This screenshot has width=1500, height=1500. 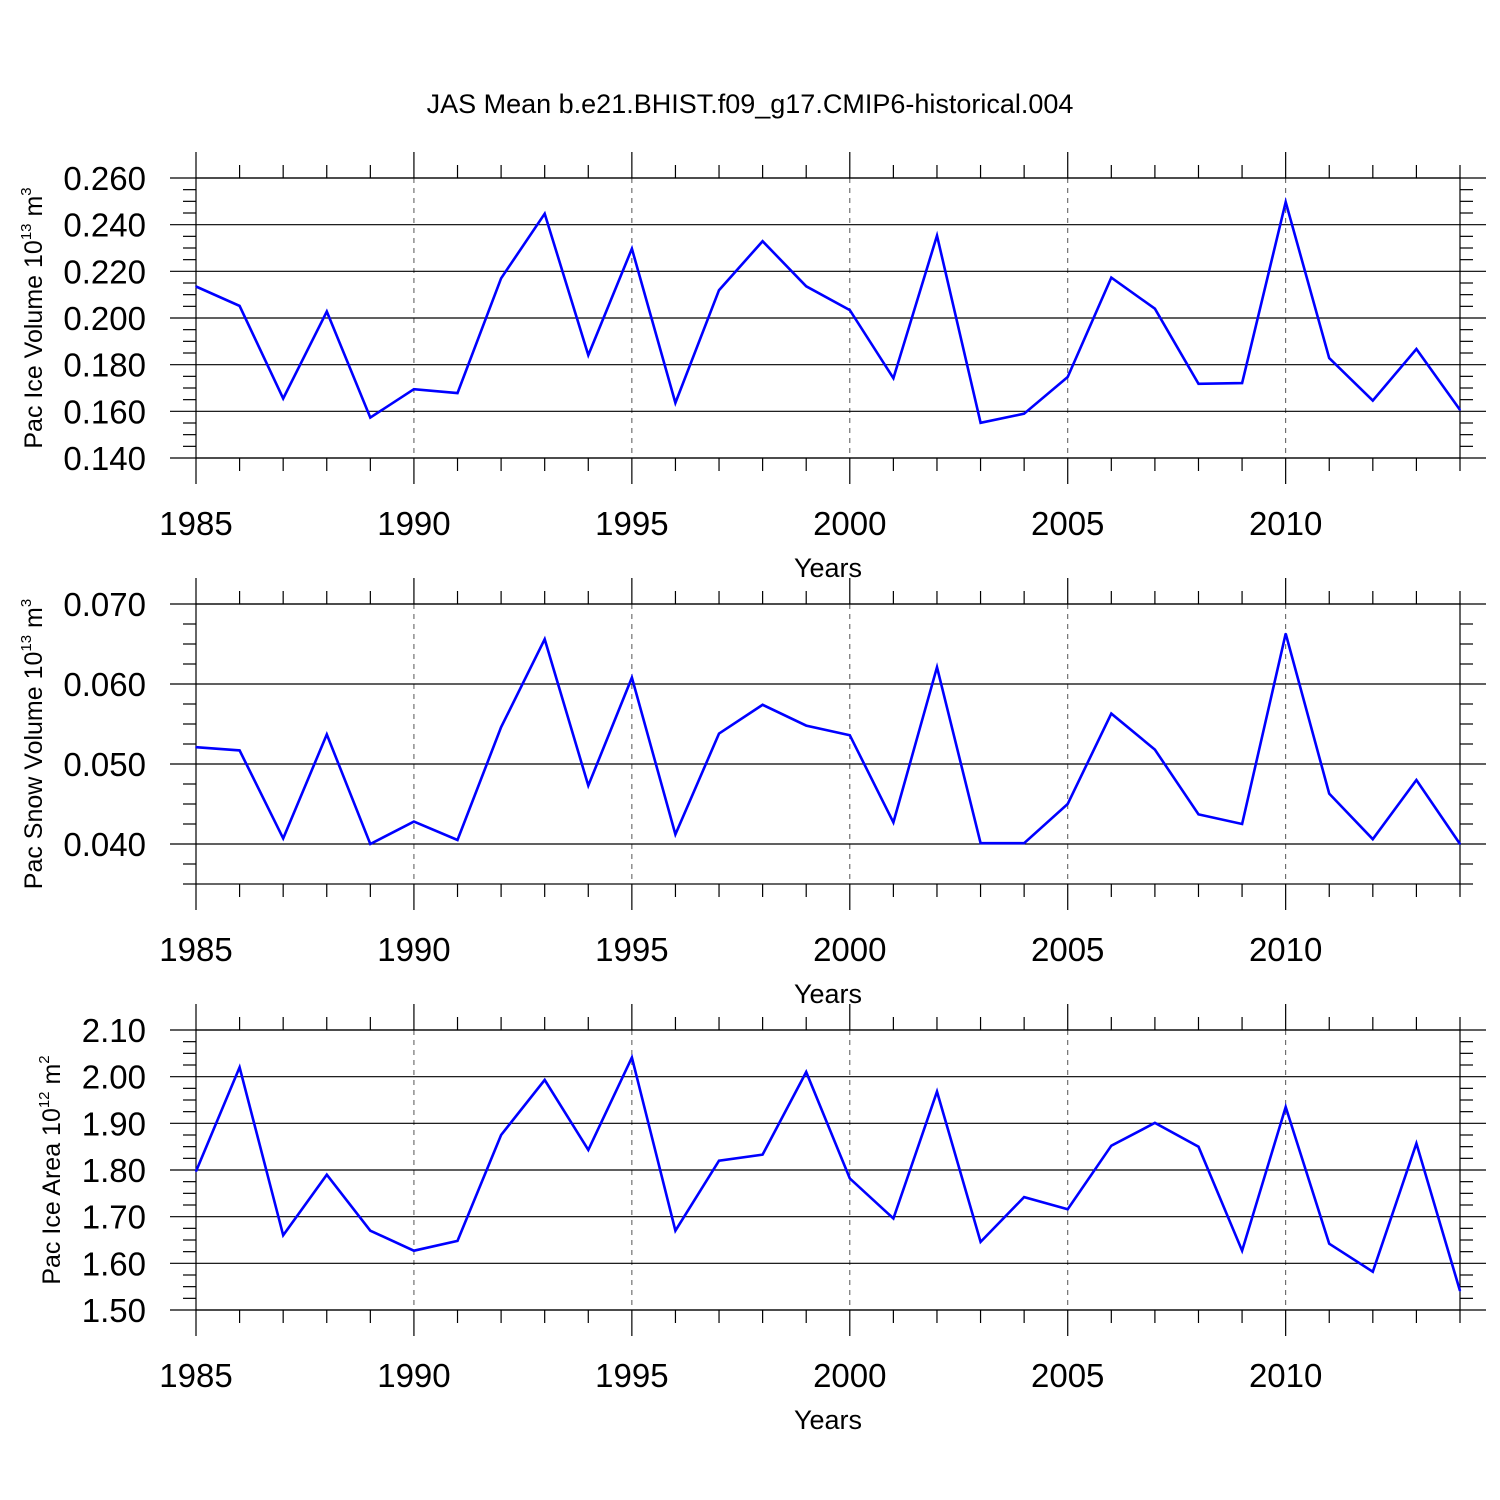 I want to click on ice-area-xtick-label: 2005, so click(x=1067, y=1375).